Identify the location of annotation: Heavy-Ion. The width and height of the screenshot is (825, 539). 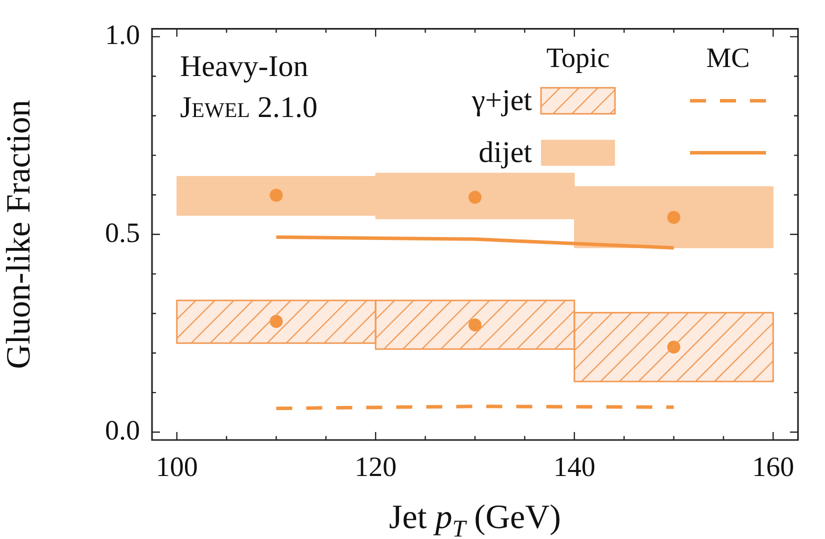
(244, 66).